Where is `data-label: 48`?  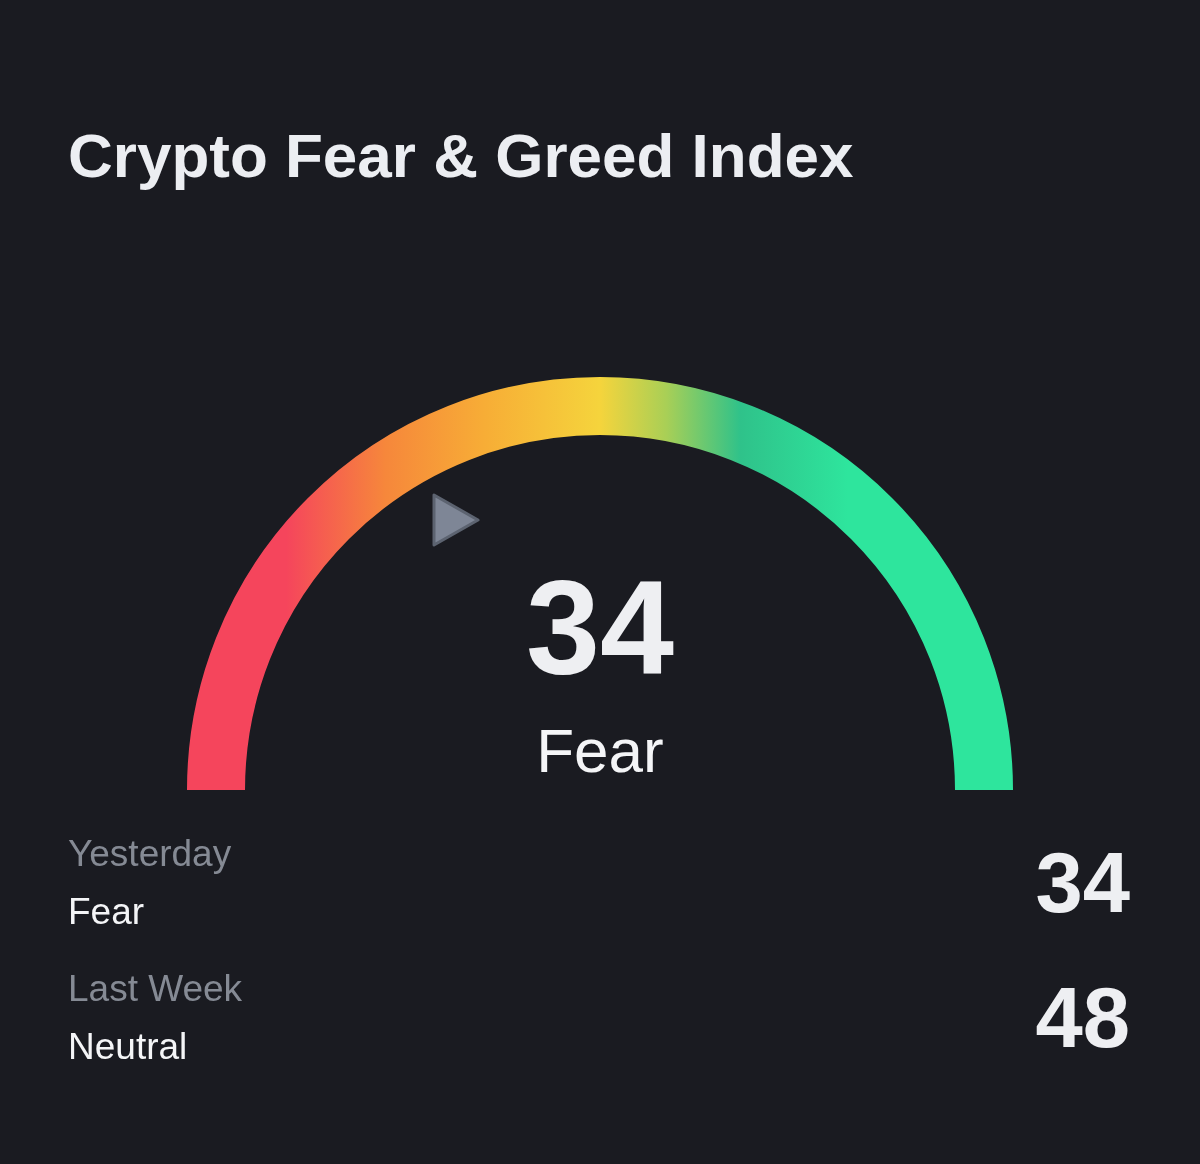
data-label: 48 is located at coordinates (1082, 1017).